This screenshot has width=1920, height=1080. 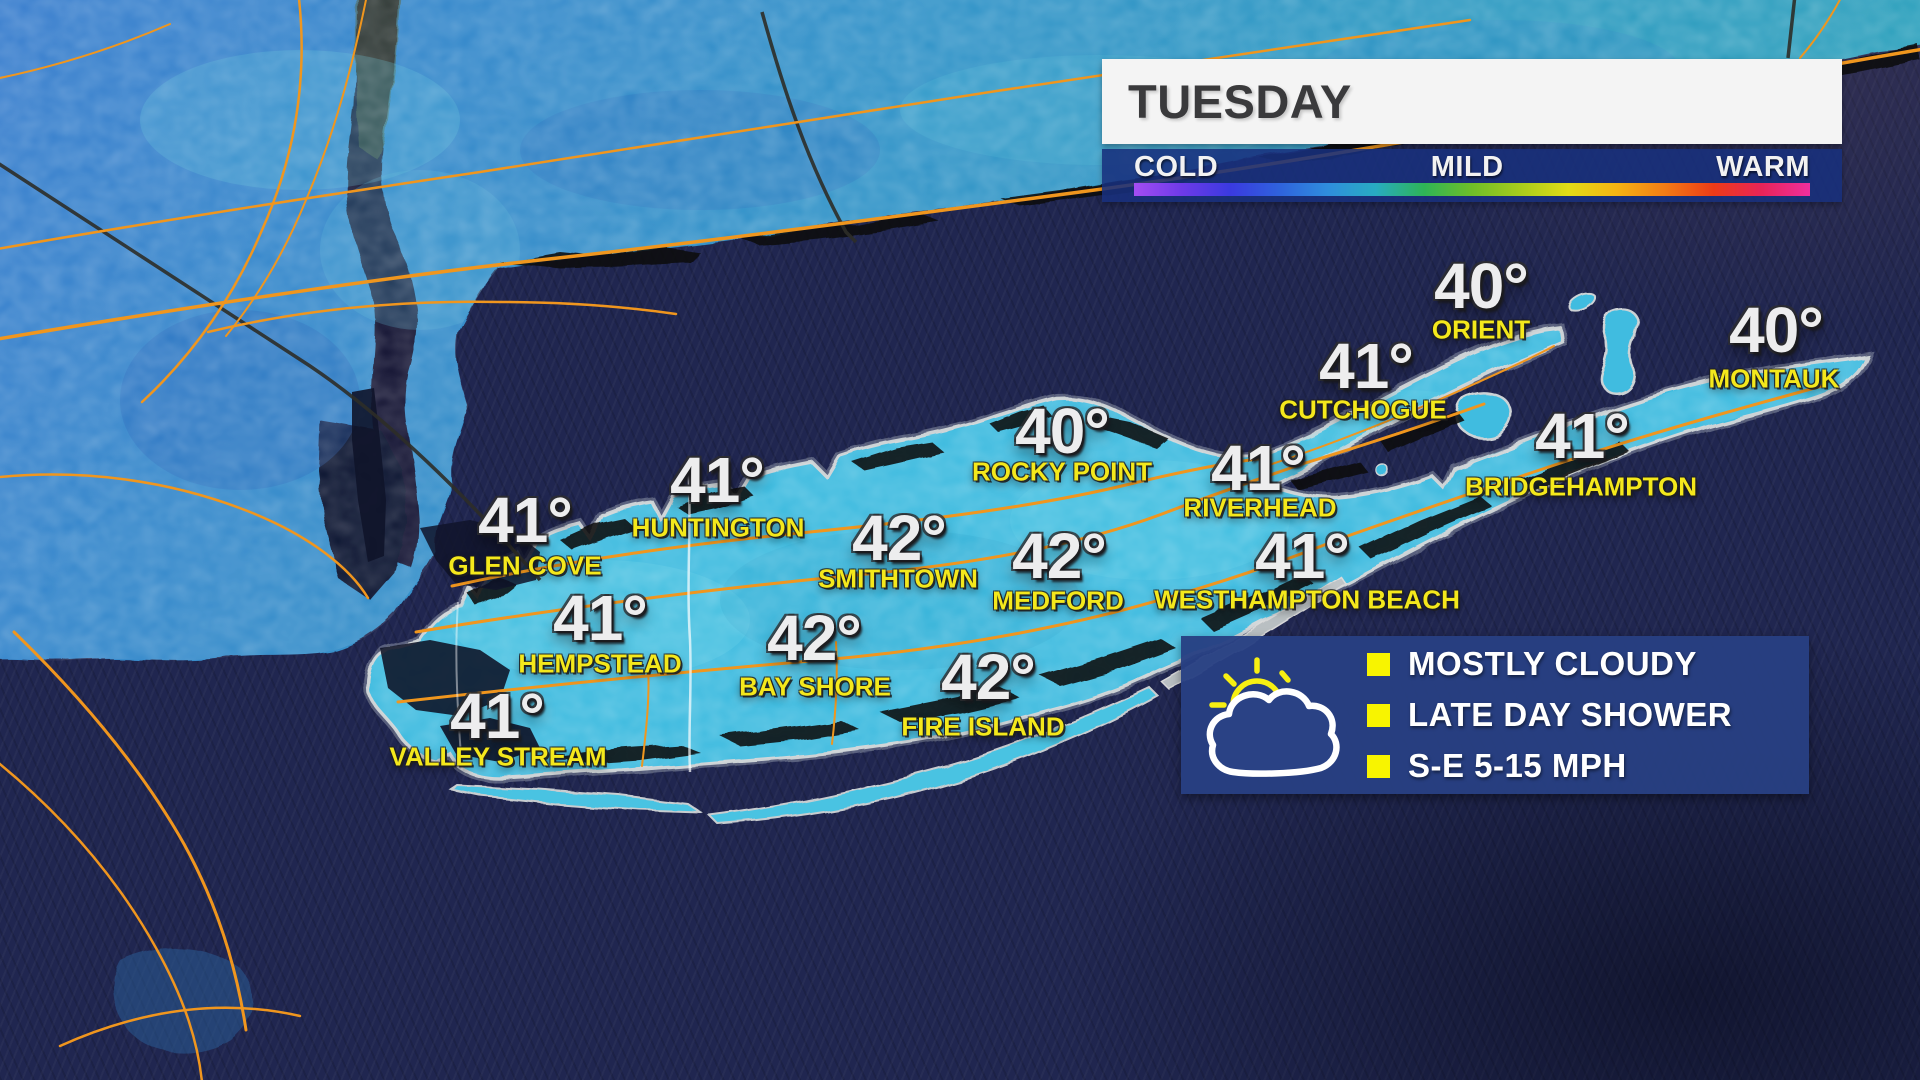 What do you see at coordinates (1240, 101) in the screenshot?
I see `legend-title: TUESDAY` at bounding box center [1240, 101].